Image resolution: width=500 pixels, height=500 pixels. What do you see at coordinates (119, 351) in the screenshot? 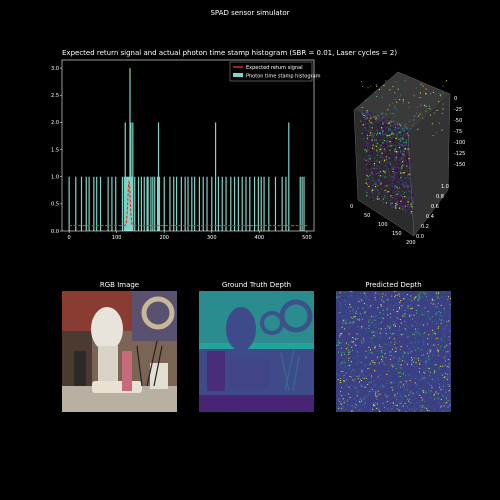
I see `rgb-image` at bounding box center [119, 351].